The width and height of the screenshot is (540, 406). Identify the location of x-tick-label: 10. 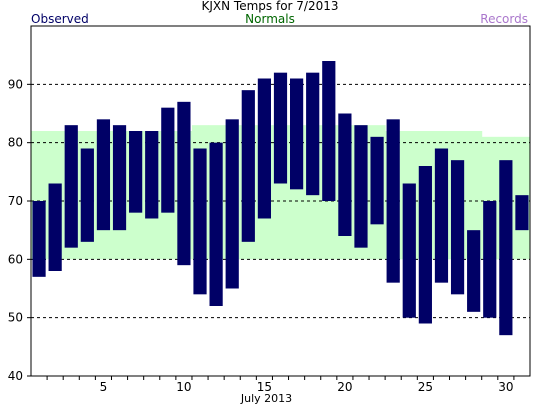
(183, 387).